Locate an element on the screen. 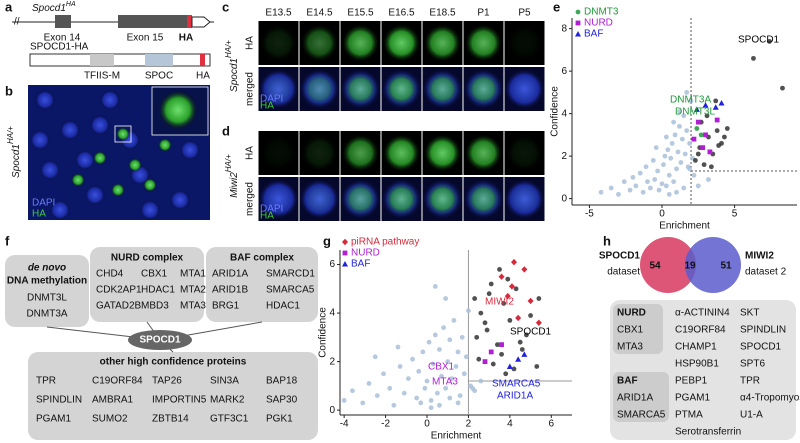  protein: C19ORF84 is located at coordinates (117, 381).